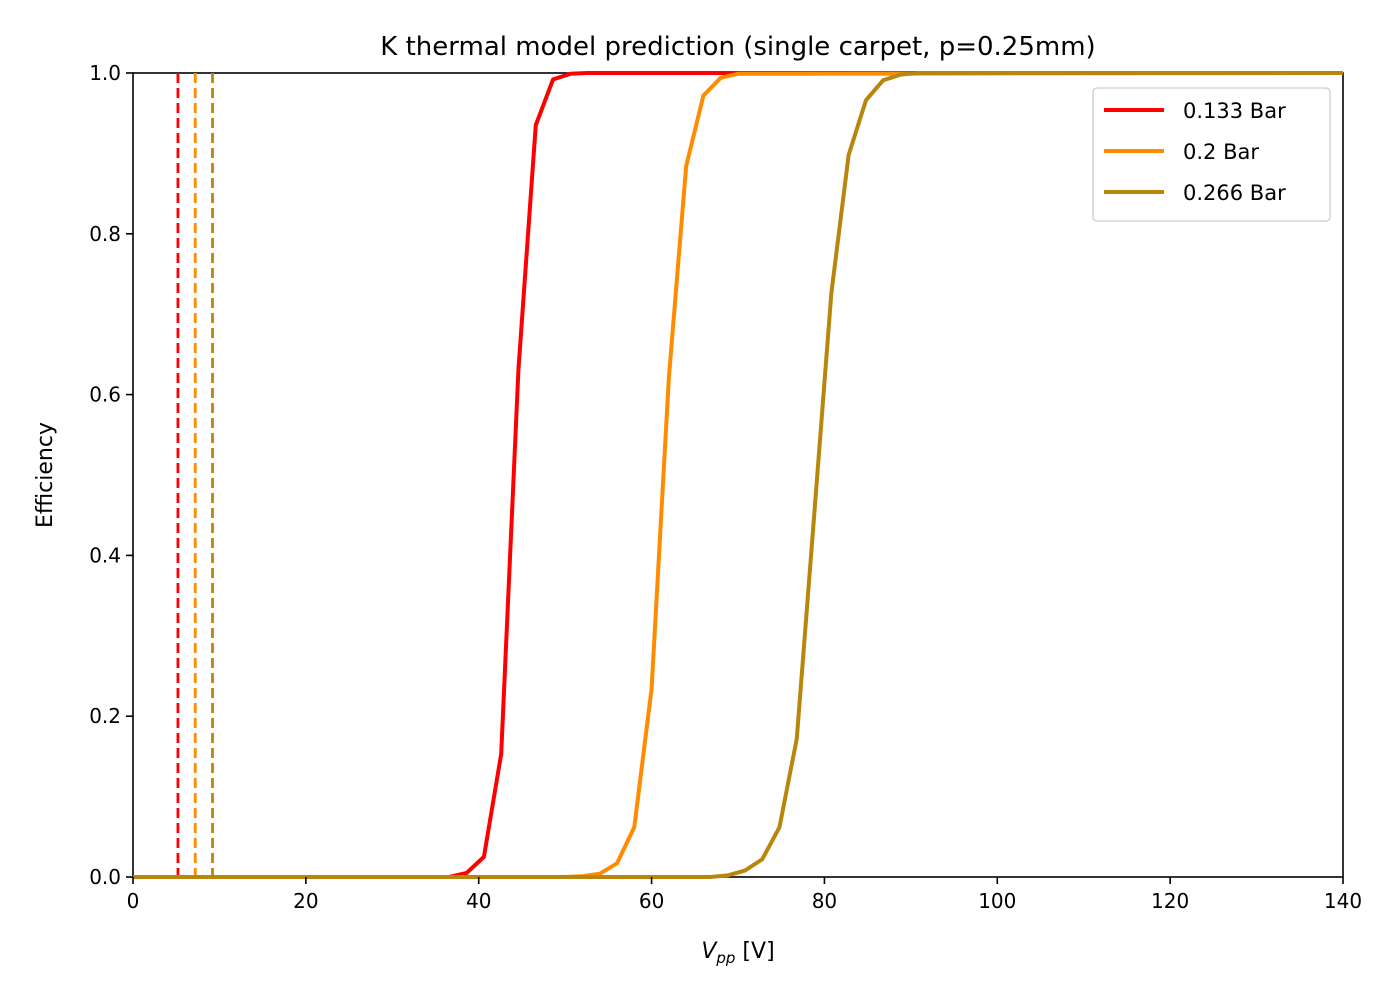 The height and width of the screenshot is (1000, 1400). Describe the element at coordinates (105, 716) in the screenshot. I see `y-tick-label: 0.2` at that location.